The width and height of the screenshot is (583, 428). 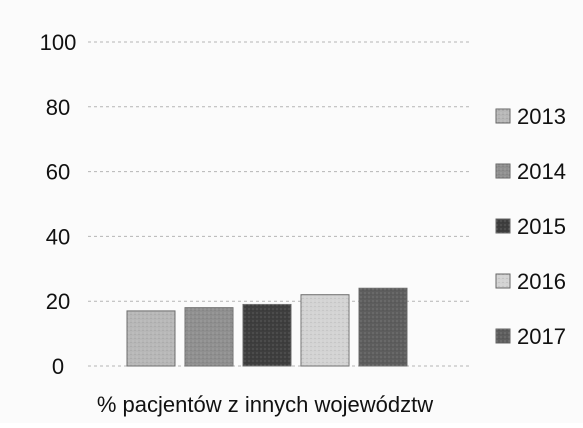 What do you see at coordinates (267, 335) in the screenshot?
I see `bar-texture-2015` at bounding box center [267, 335].